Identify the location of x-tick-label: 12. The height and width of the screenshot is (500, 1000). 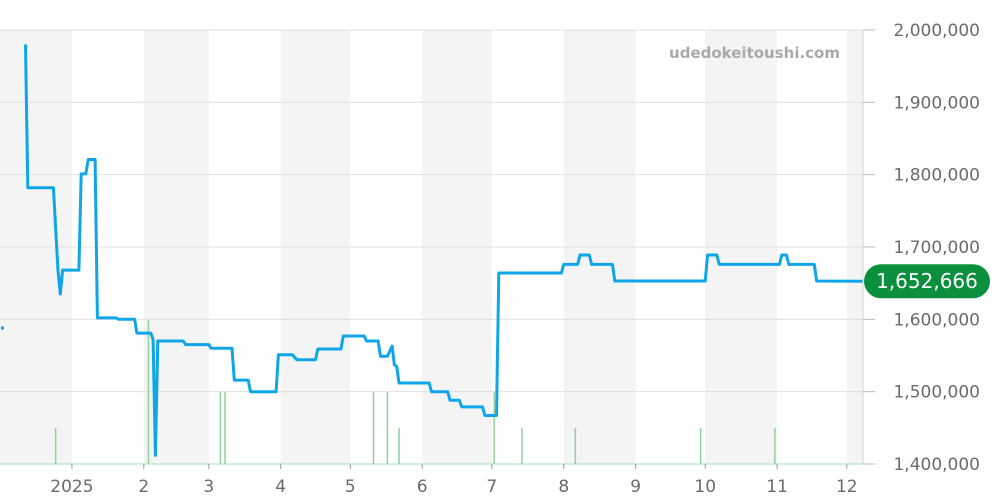
(847, 487).